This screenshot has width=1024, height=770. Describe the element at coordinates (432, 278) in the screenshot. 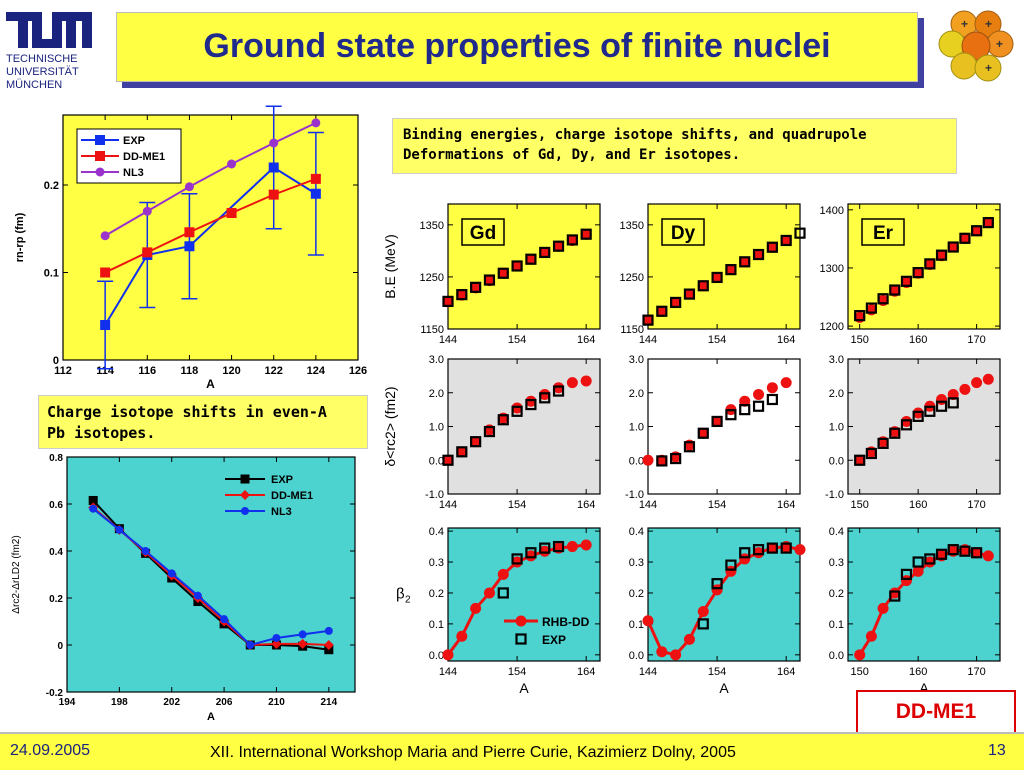

I see `y-tick-label: 1250` at that location.